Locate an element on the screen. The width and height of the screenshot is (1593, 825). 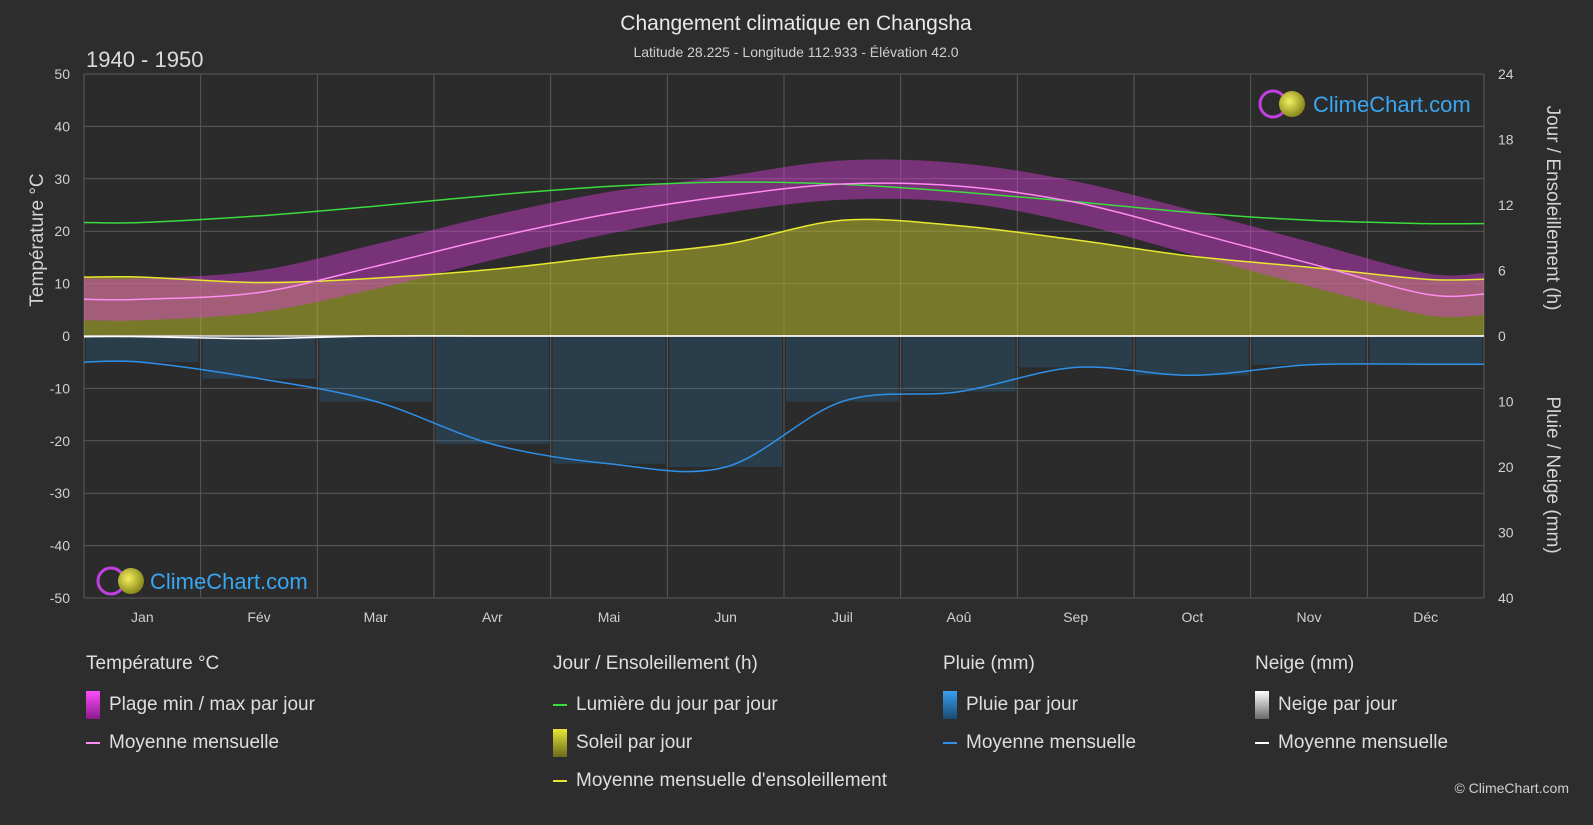
right-bottom-tick-label: 20 is located at coordinates (1506, 467).